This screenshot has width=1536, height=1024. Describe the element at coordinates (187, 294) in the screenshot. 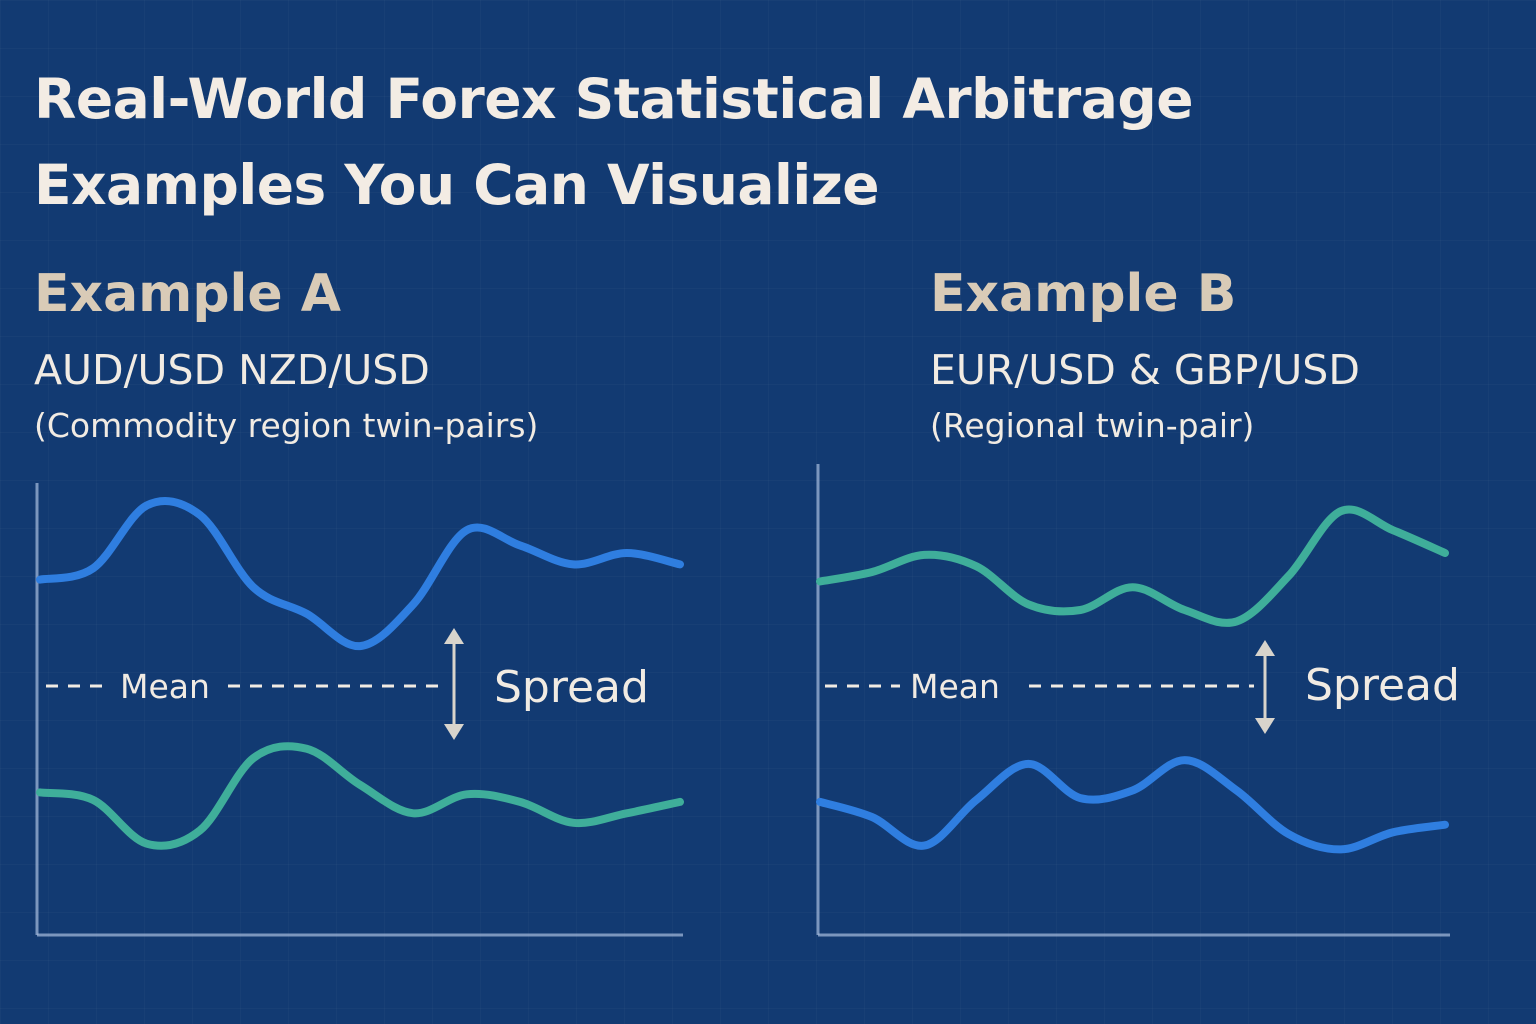

I see `example-a-heading: Example A` at that location.